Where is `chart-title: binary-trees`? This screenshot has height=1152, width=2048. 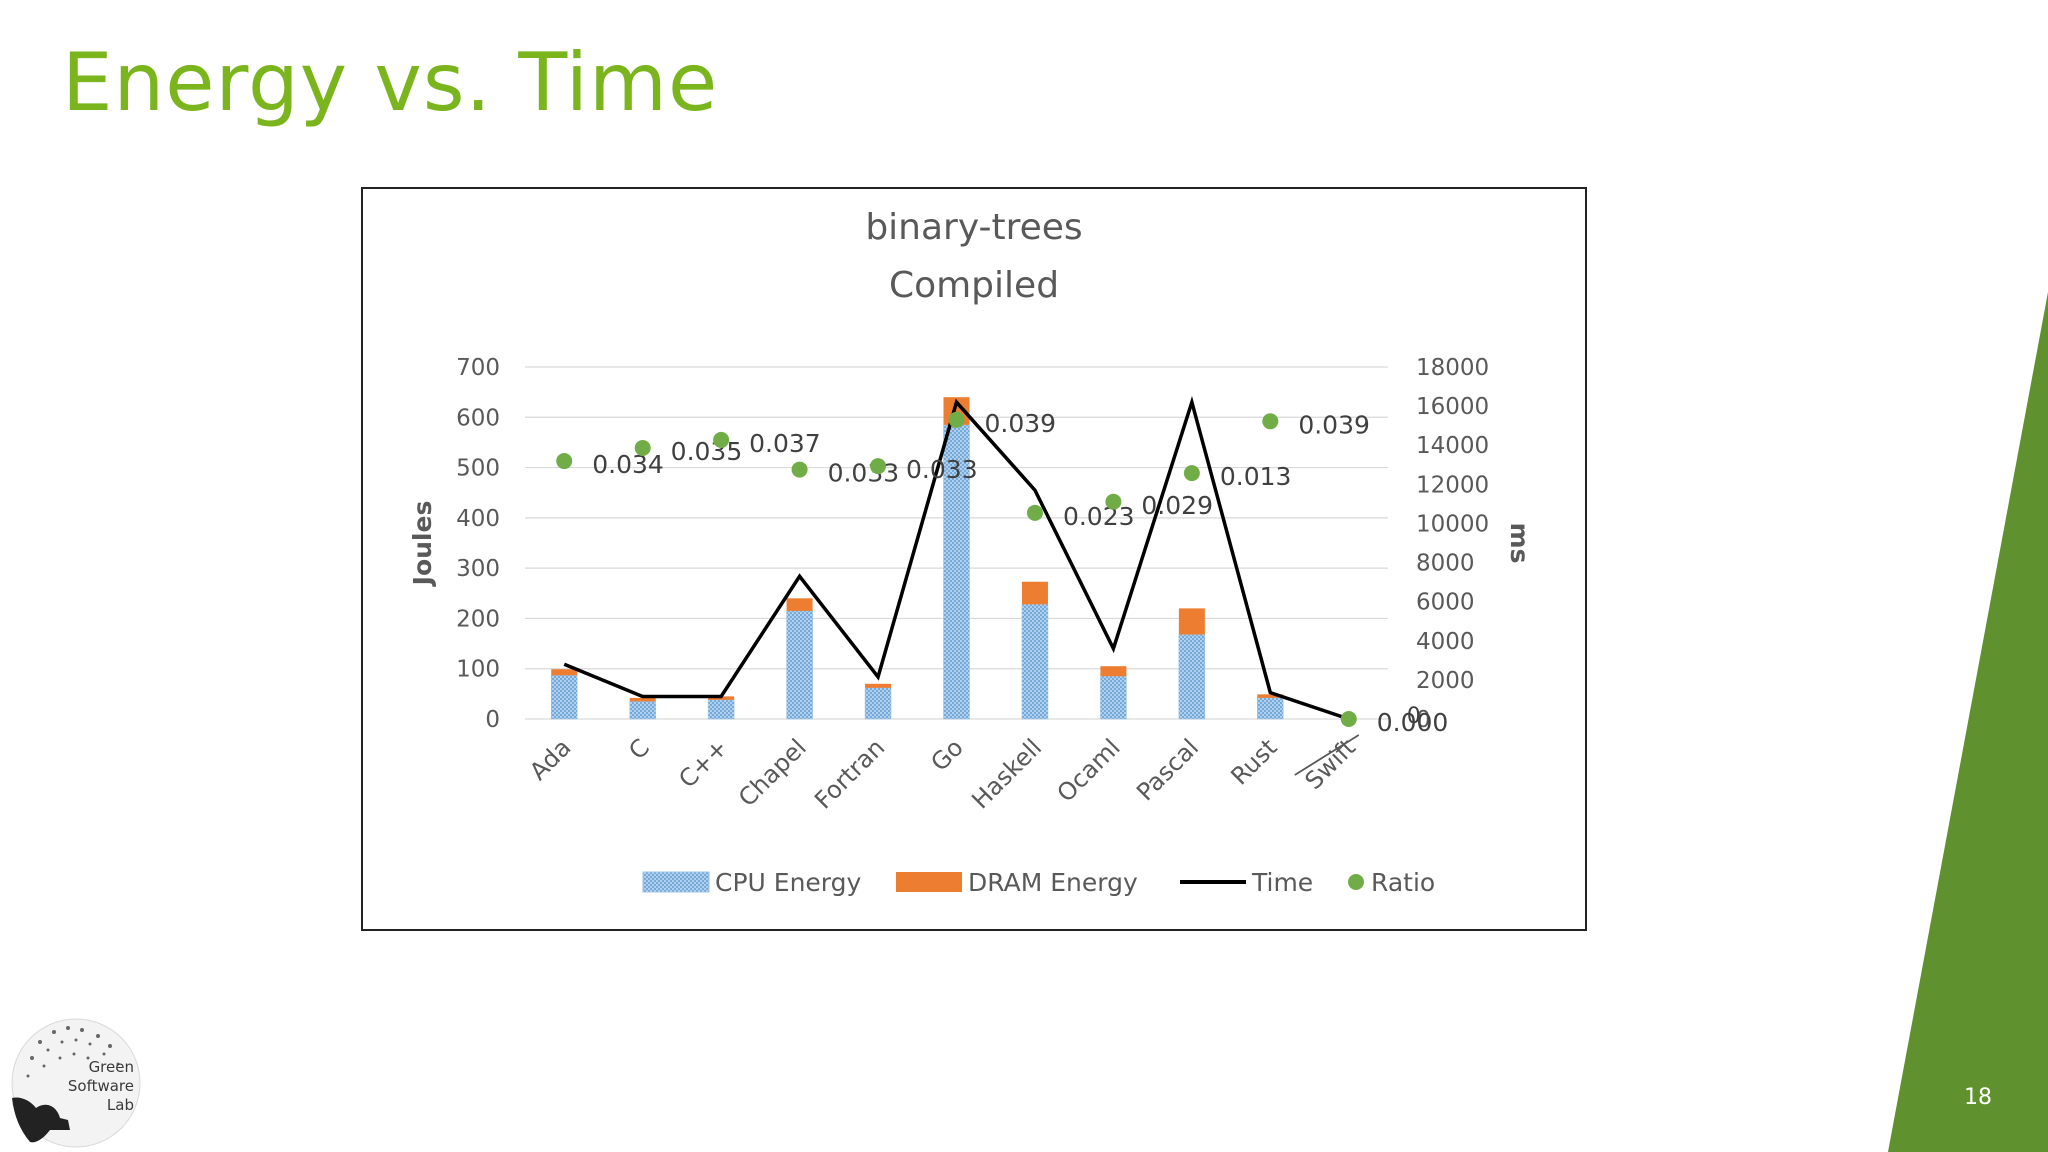 chart-title: binary-trees is located at coordinates (973, 227).